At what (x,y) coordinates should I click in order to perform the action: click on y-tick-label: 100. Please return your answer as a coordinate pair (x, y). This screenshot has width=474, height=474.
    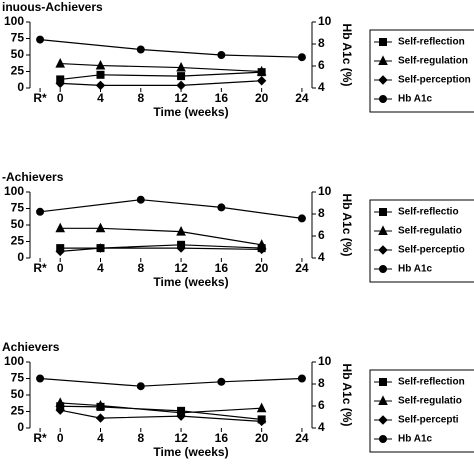
    Looking at the image, I should click on (14, 191).